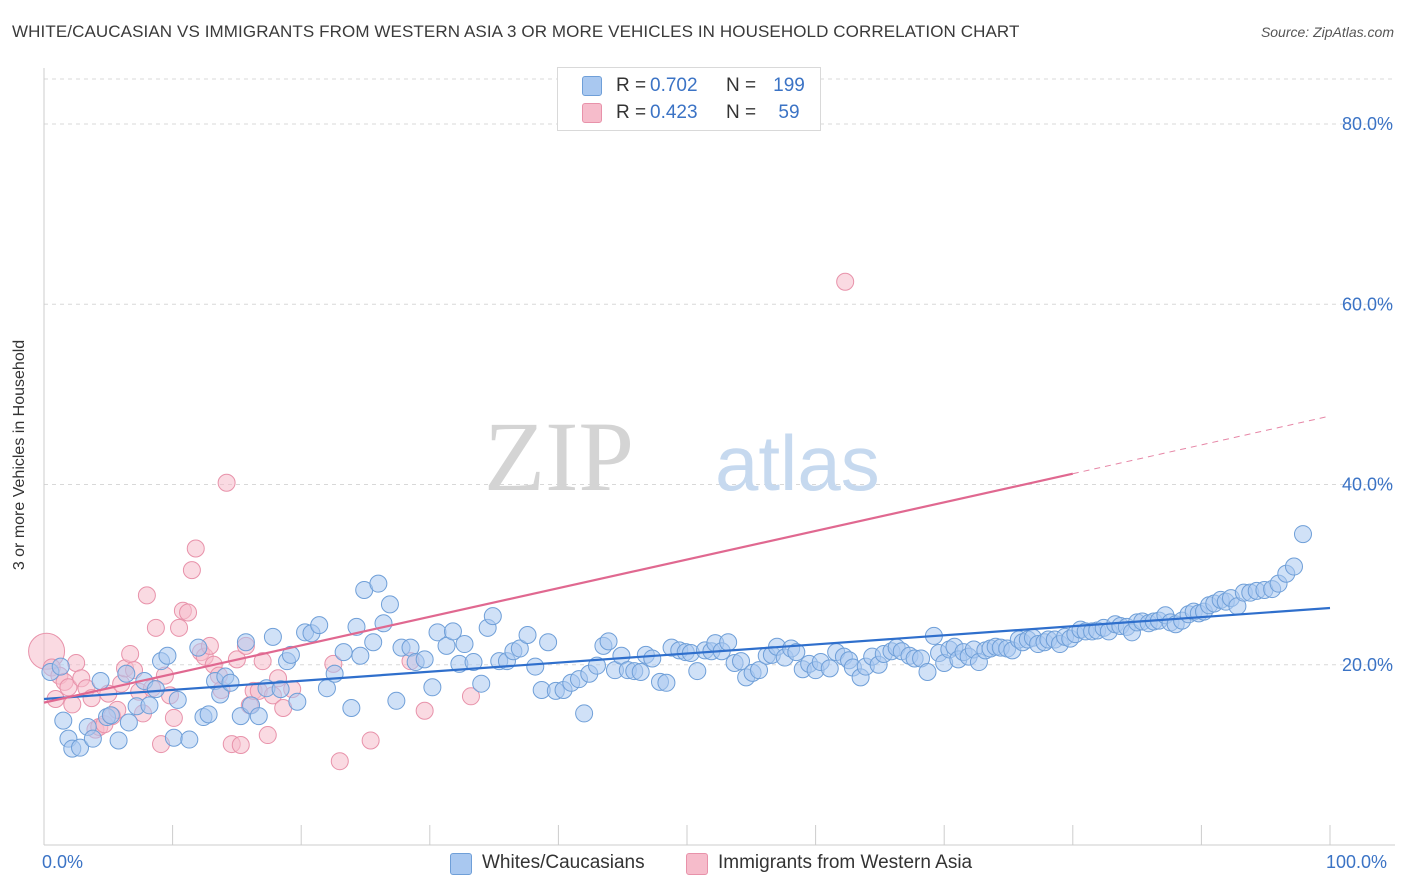  What do you see at coordinates (19, 455) in the screenshot?
I see `y-axis-title: 3 or more Vehicles in Household` at bounding box center [19, 455].